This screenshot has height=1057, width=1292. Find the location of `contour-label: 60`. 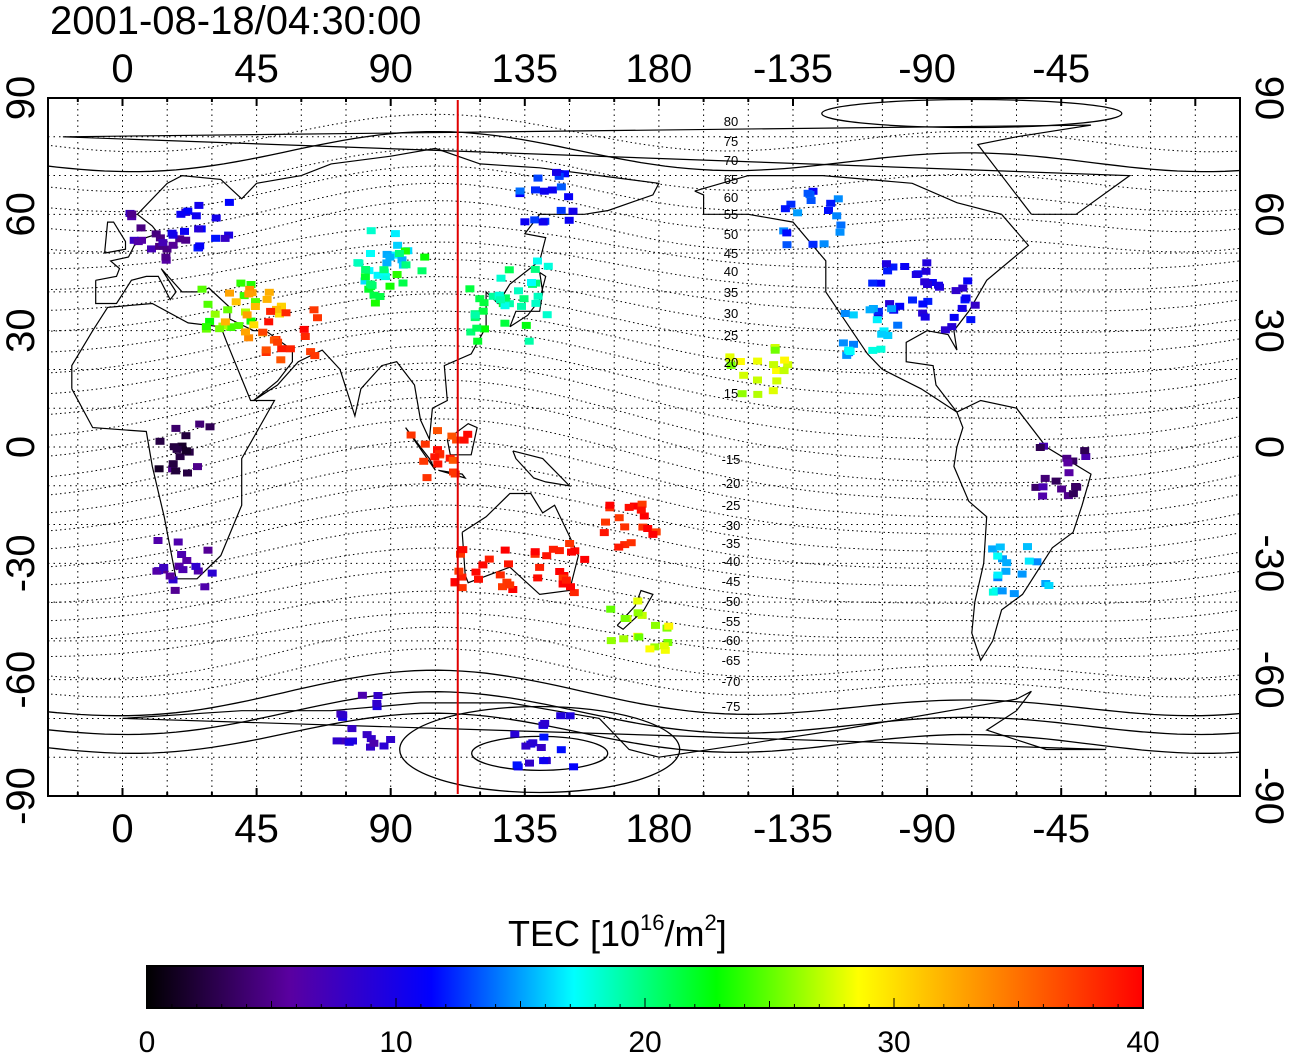

contour-label: 60 is located at coordinates (731, 197).